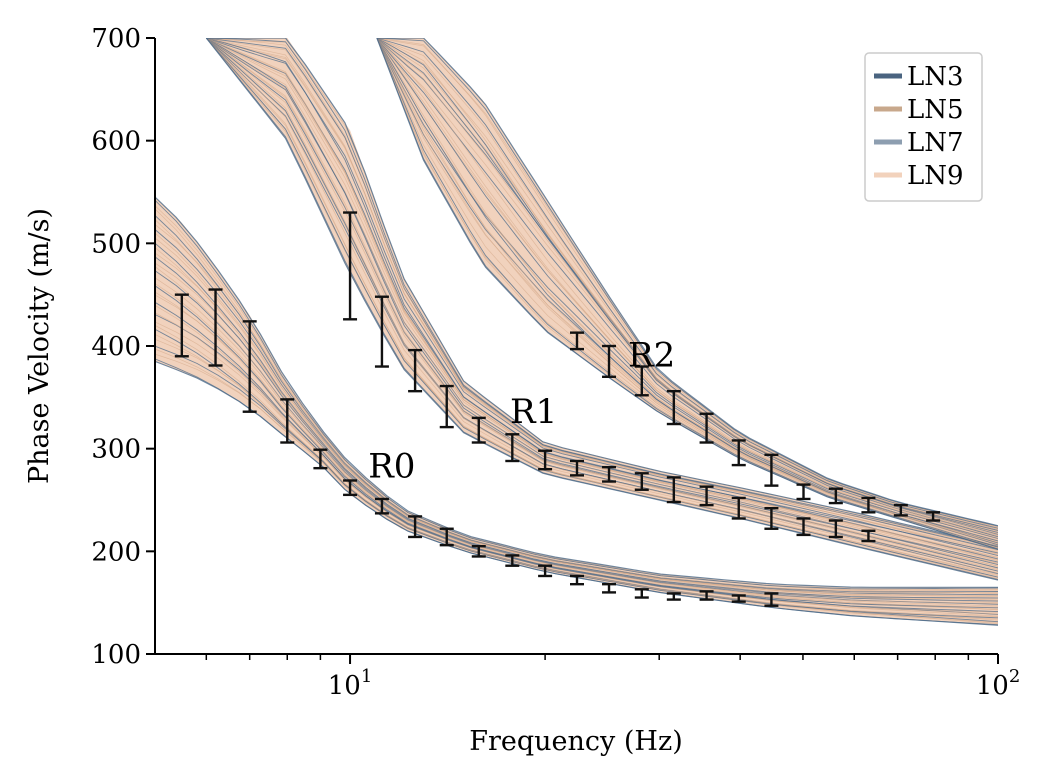 The width and height of the screenshot is (1045, 783). I want to click on legend-entry: LN5, so click(919, 110).